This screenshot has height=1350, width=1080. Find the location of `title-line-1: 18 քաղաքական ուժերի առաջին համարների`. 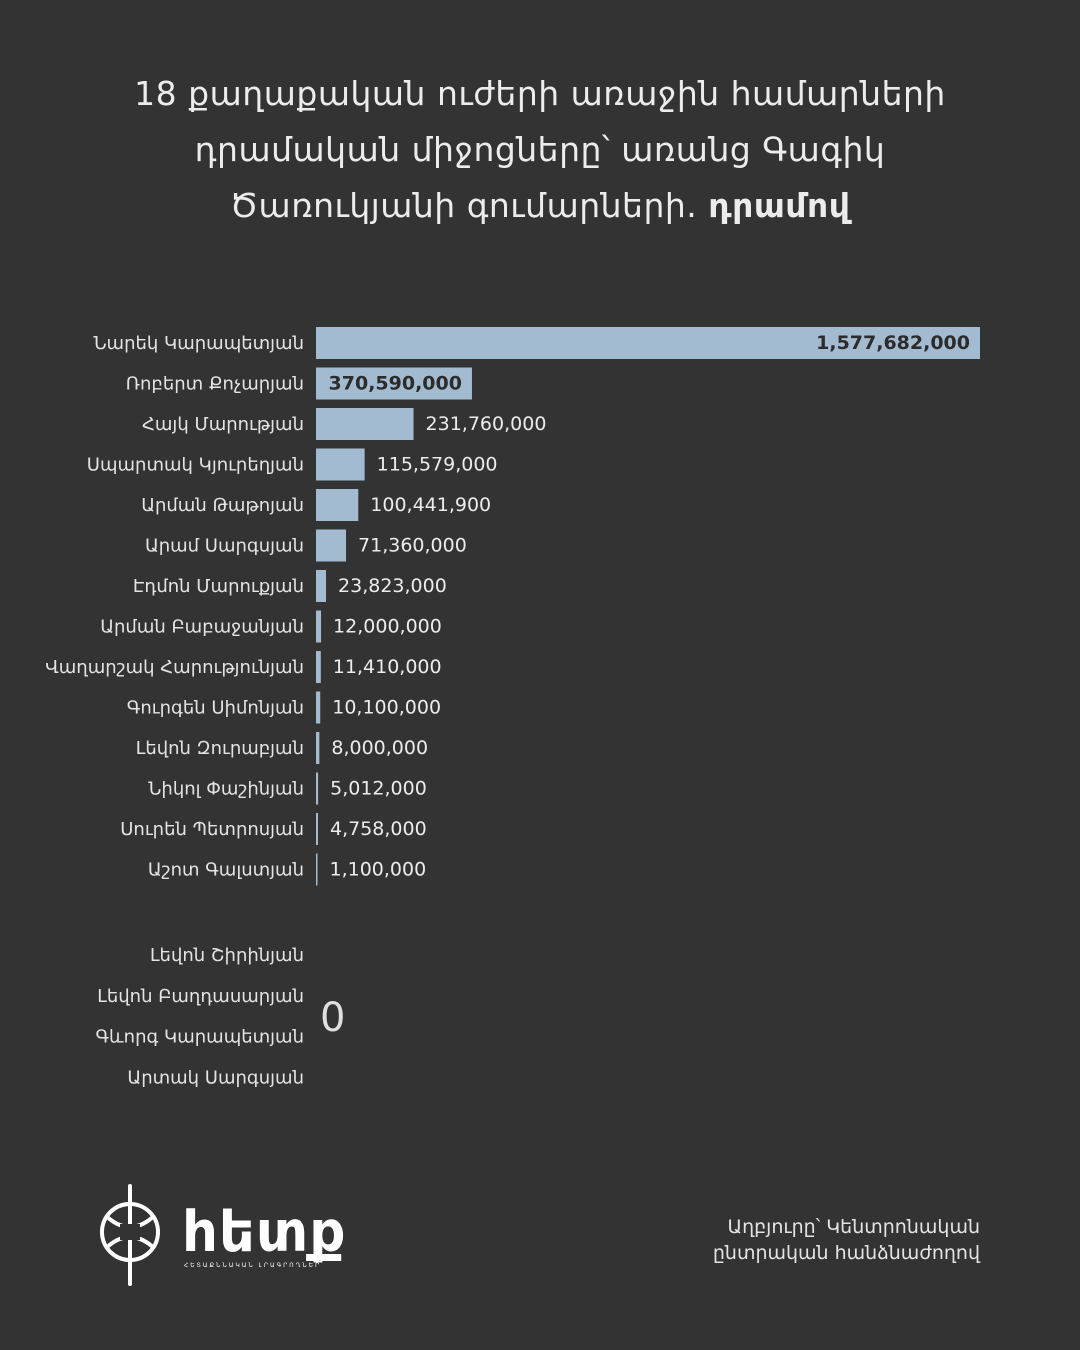

title-line-1: 18 քաղաքական ուժերի առաջին համարների is located at coordinates (540, 93).